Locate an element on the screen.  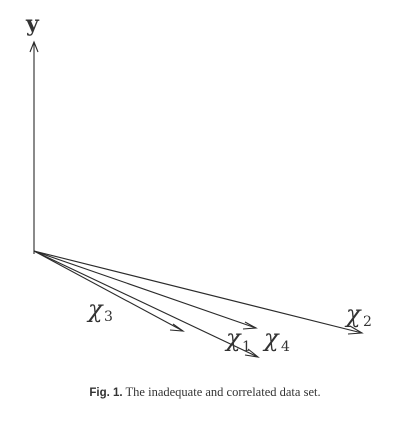
vector-x3-arrowhead is located at coordinates (177, 327).